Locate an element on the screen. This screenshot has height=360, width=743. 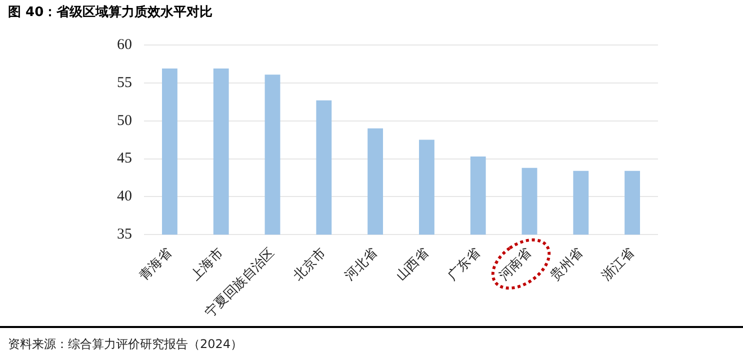
x-tick-label: 贵州省 is located at coordinates (567, 265).